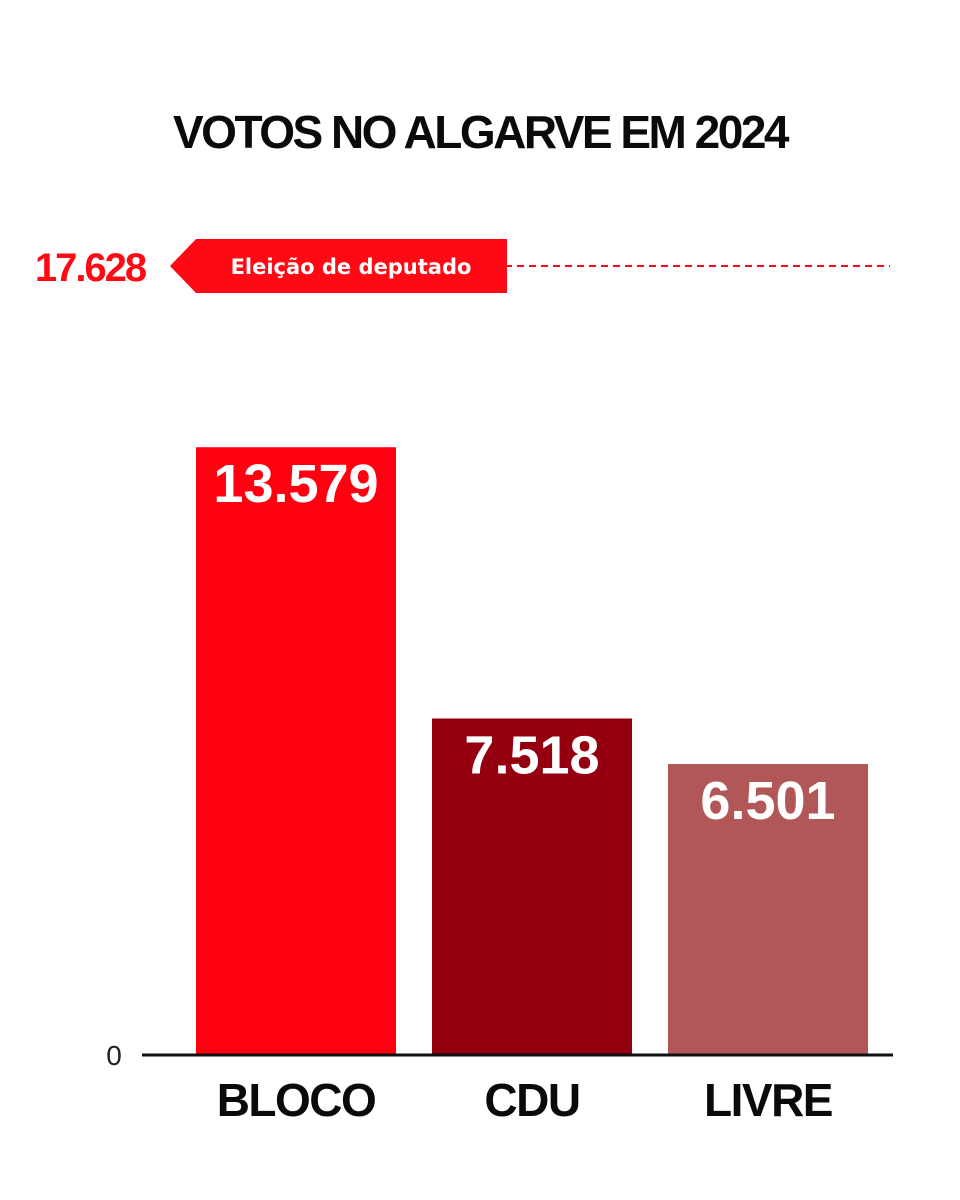  Describe the element at coordinates (91, 268) in the screenshot. I see `reference-value: 17.628` at that location.